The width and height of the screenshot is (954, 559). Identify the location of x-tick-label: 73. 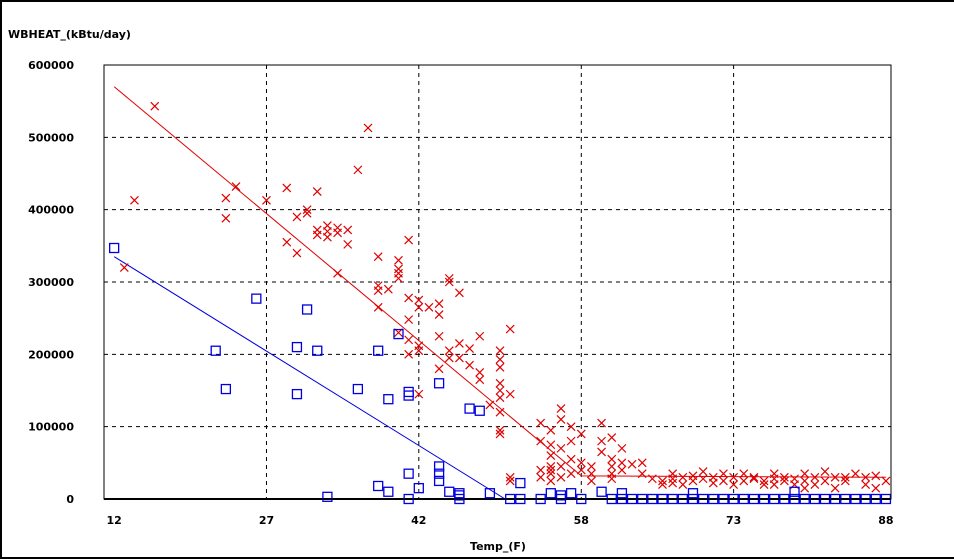
(733, 520).